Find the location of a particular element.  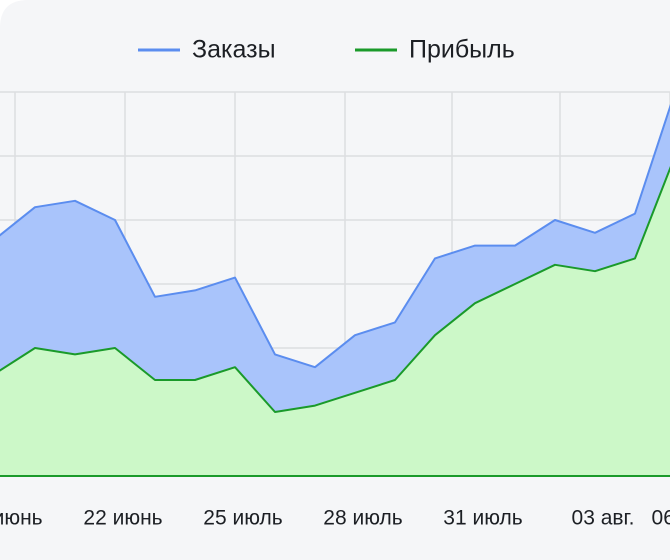

x-tick-label: 03 авг. is located at coordinates (603, 518).